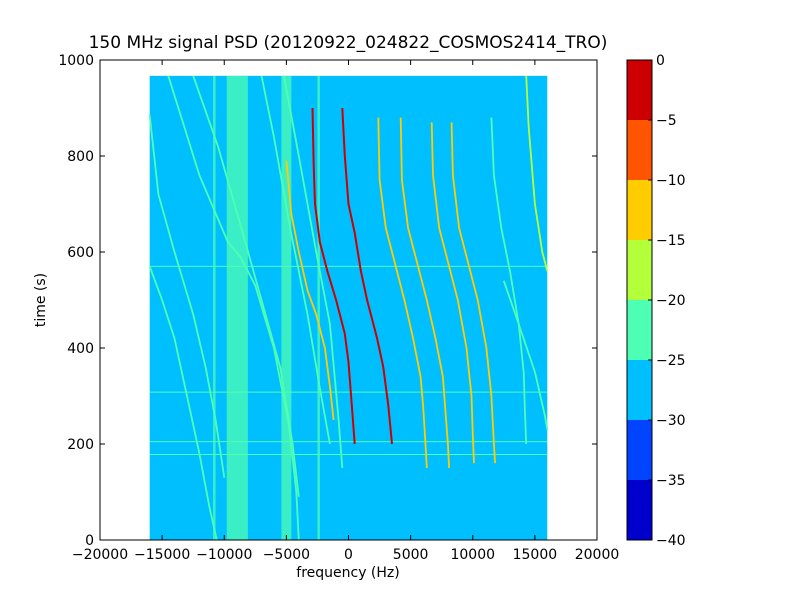 Image resolution: width=800 pixels, height=600 pixels. I want to click on y-tick-label: 400, so click(80, 349).